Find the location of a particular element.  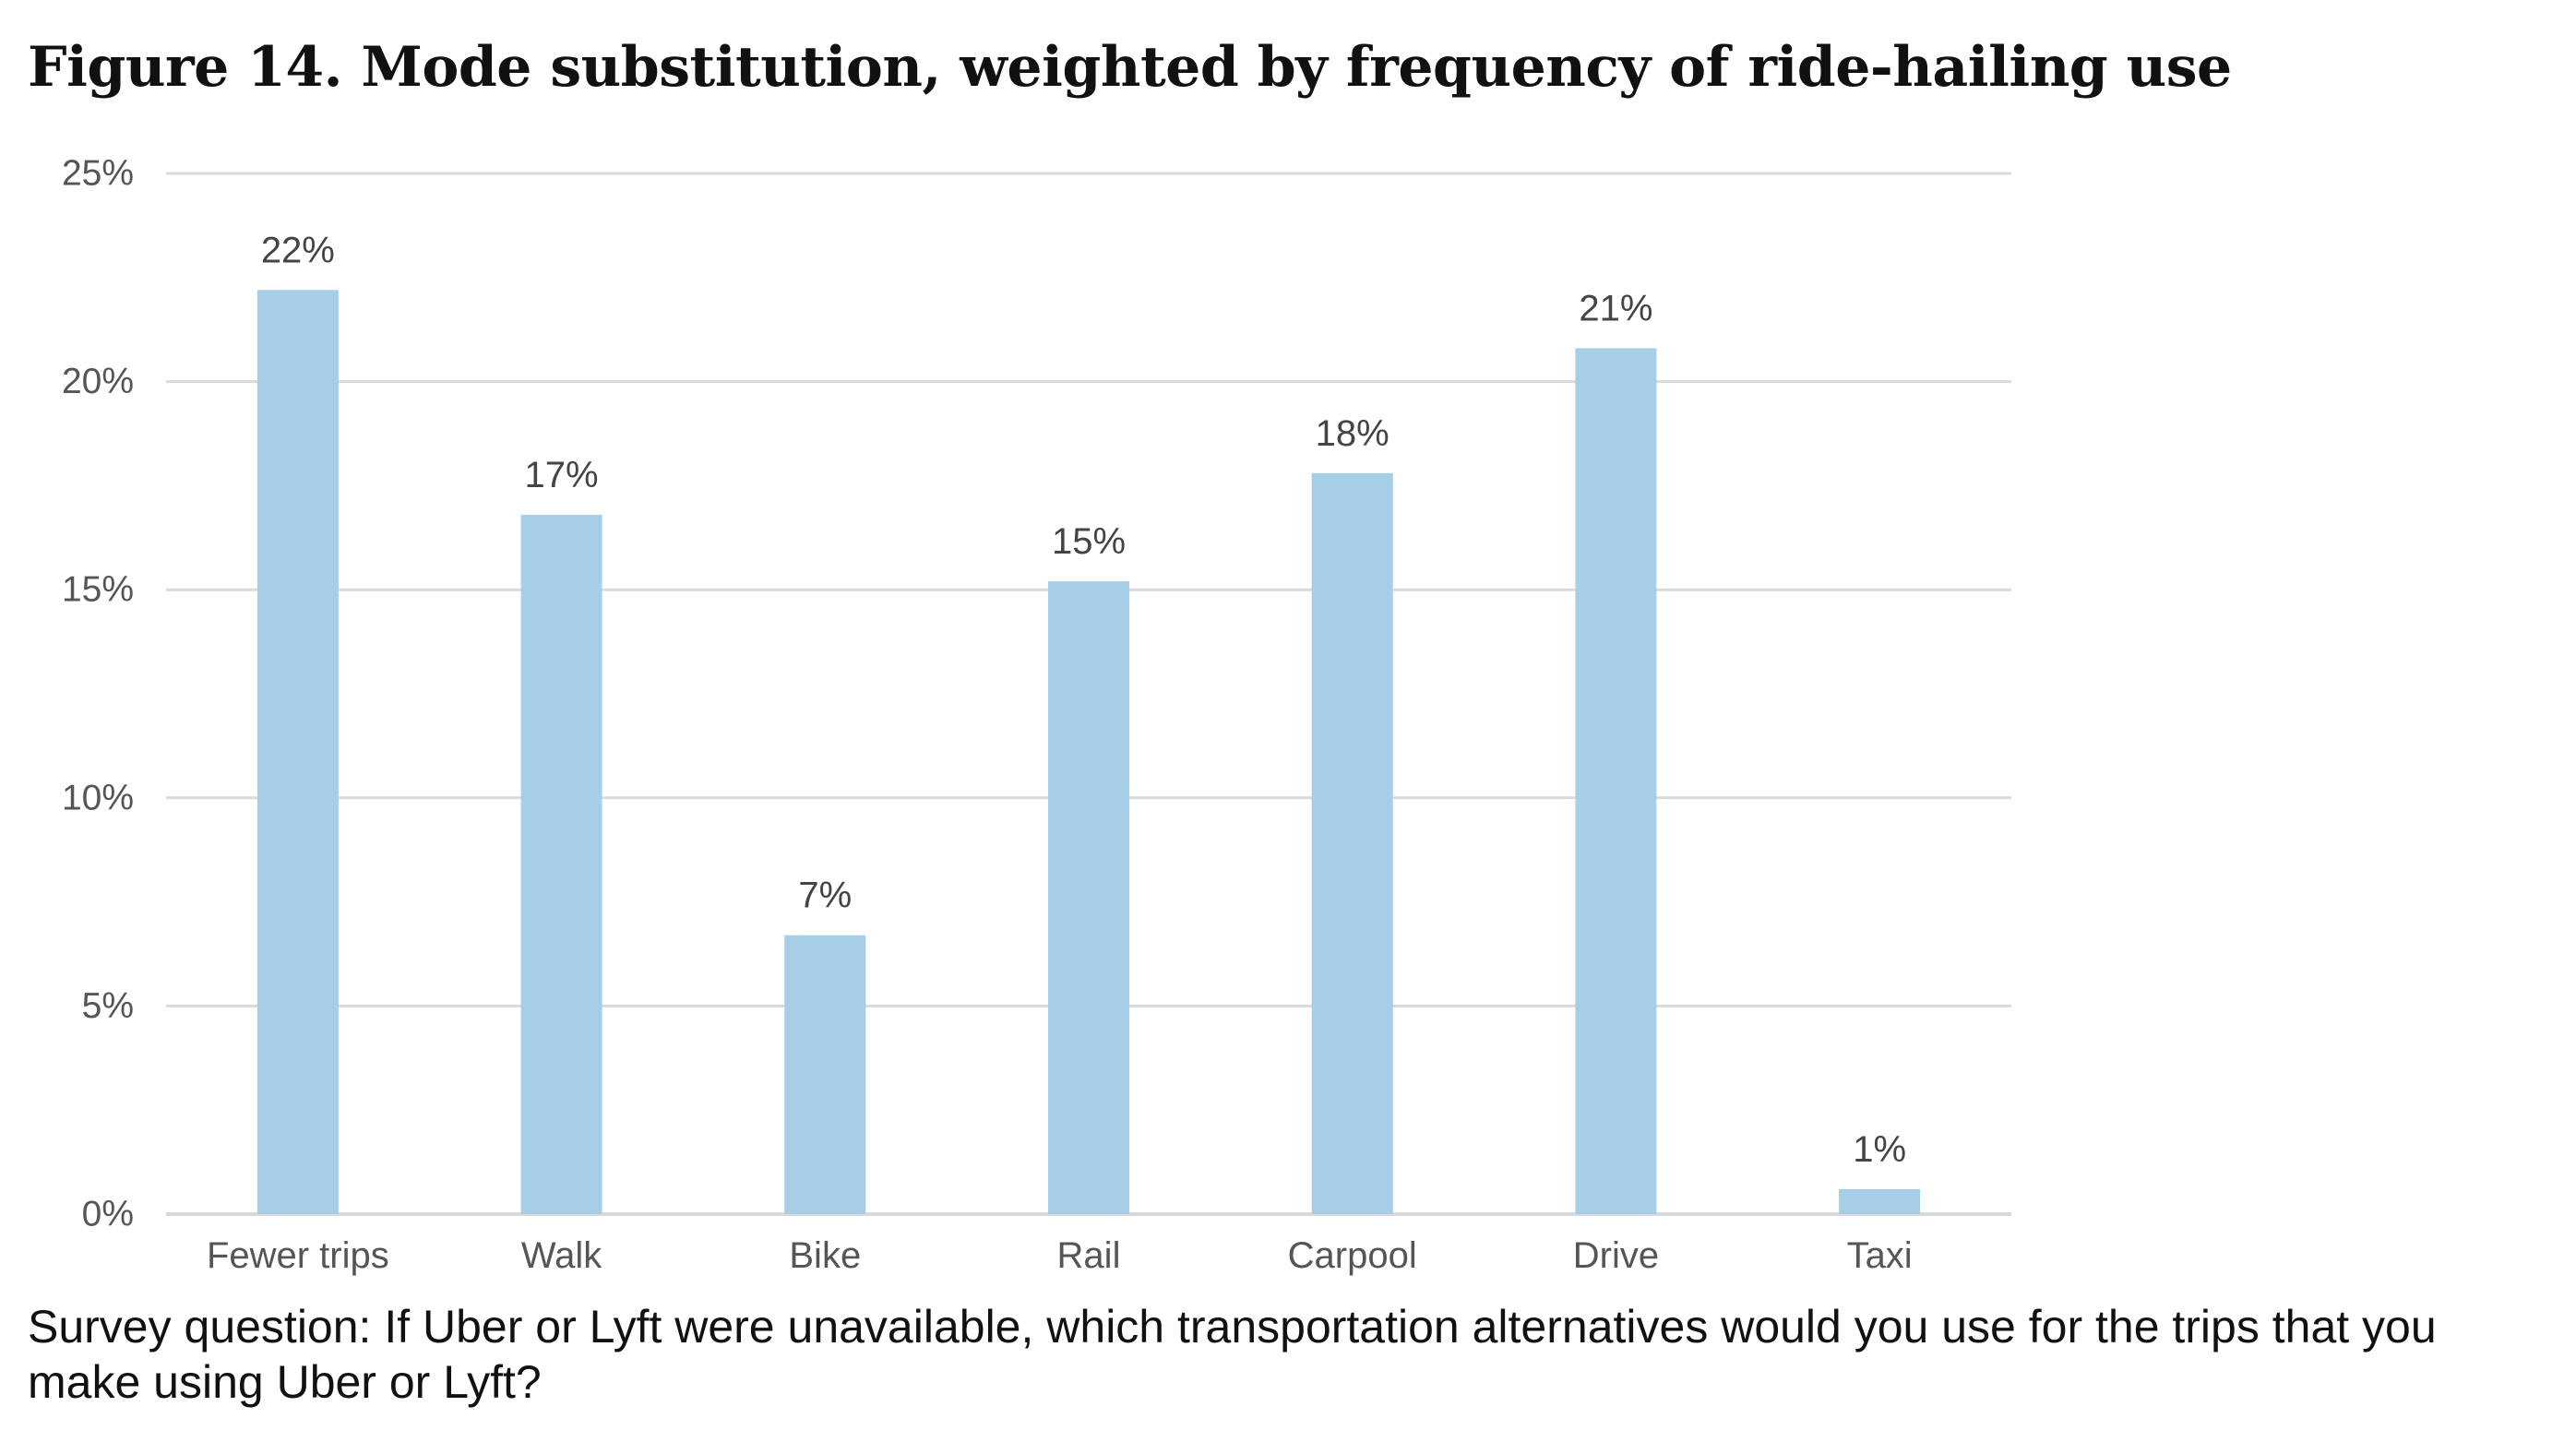

data-label: 7% is located at coordinates (825, 896).